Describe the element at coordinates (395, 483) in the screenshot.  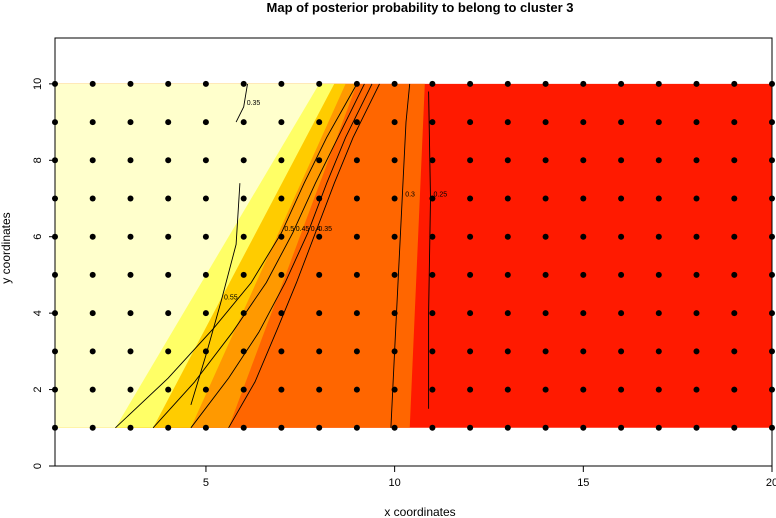
I see `x-tick-label: 10` at that location.